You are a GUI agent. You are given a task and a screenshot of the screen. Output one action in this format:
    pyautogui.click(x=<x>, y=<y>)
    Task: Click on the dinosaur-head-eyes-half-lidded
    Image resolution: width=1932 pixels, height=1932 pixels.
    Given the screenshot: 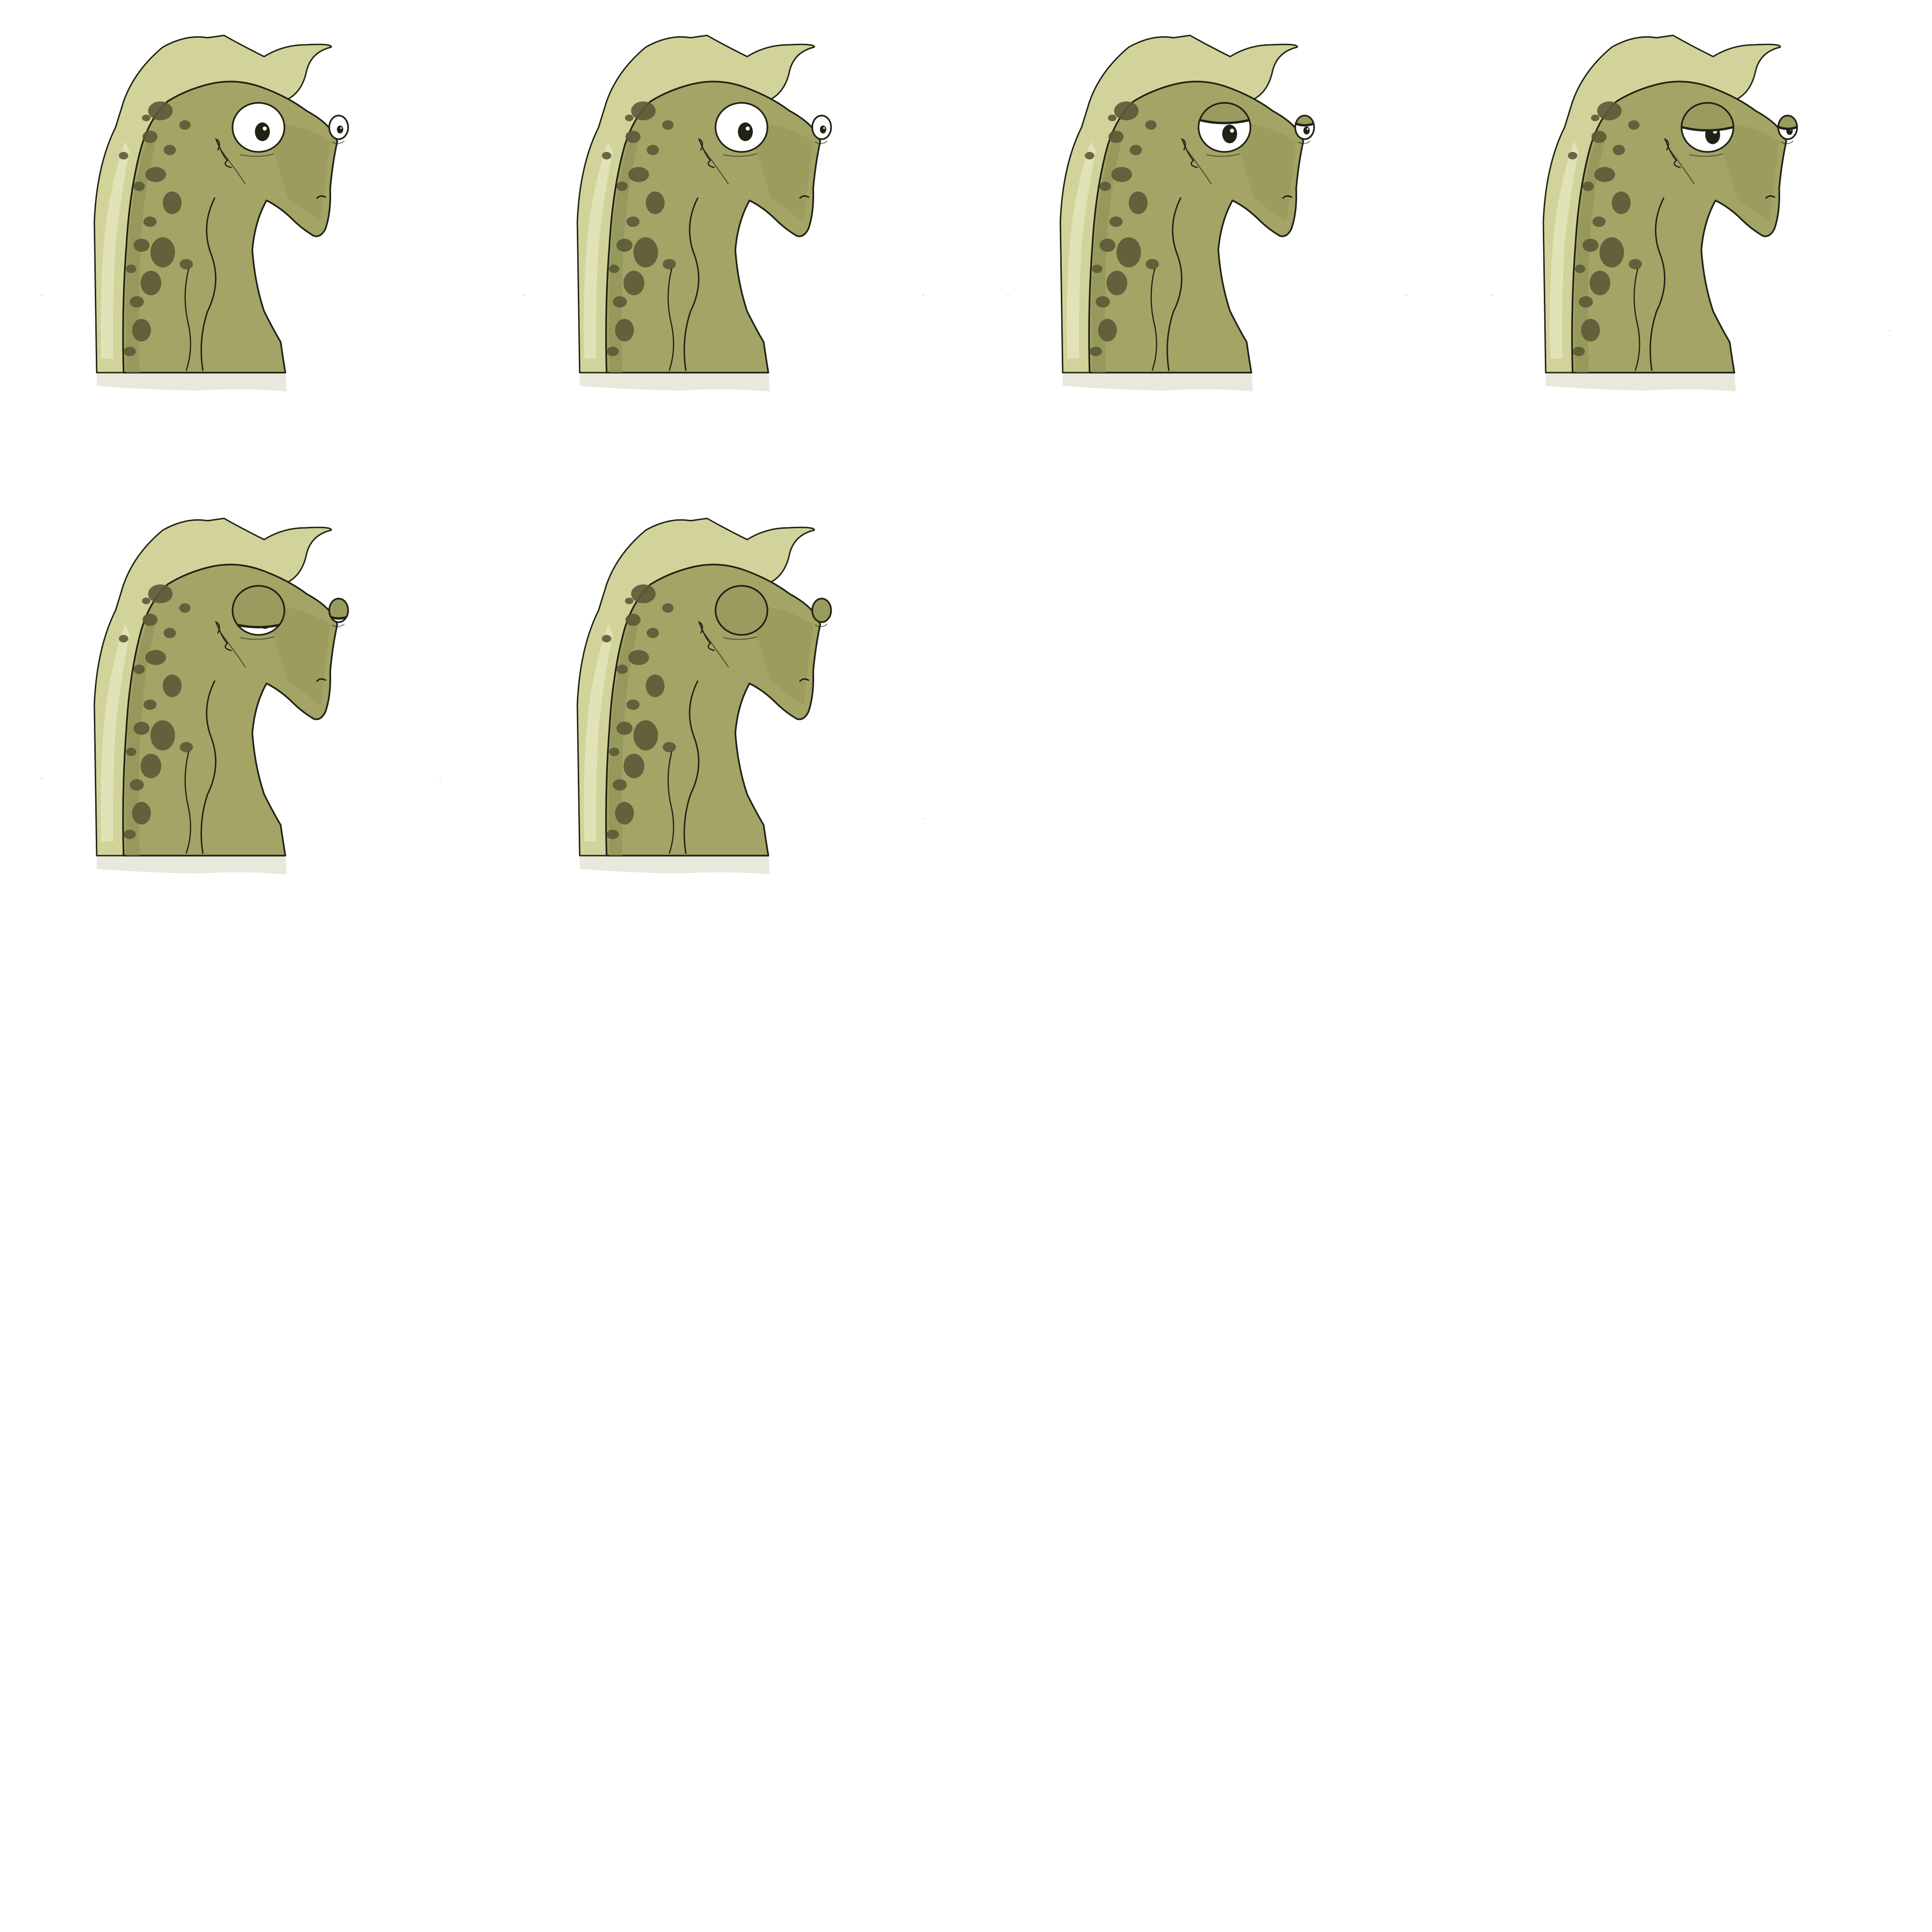 What is the action you would take?
    pyautogui.click(x=1187, y=213)
    